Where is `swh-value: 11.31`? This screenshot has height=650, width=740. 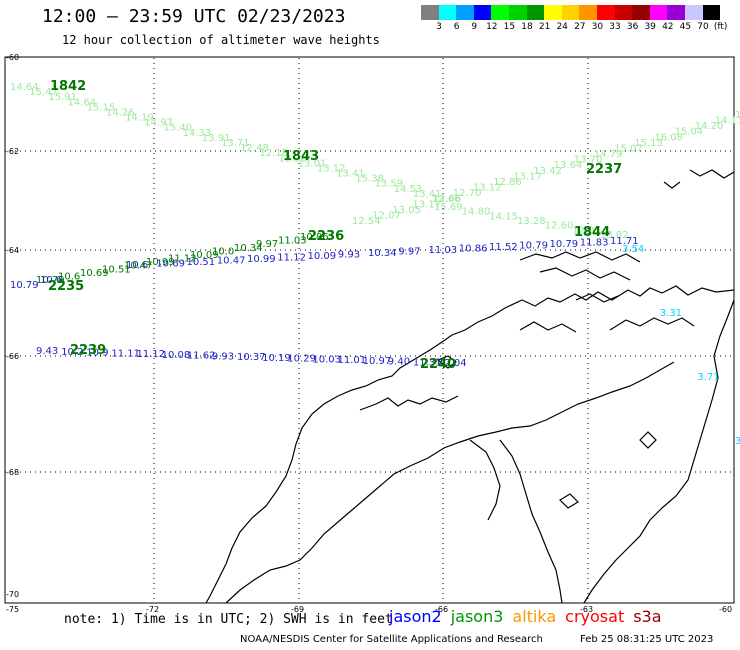
swh-value: 11.31 is located at coordinates (427, 362).